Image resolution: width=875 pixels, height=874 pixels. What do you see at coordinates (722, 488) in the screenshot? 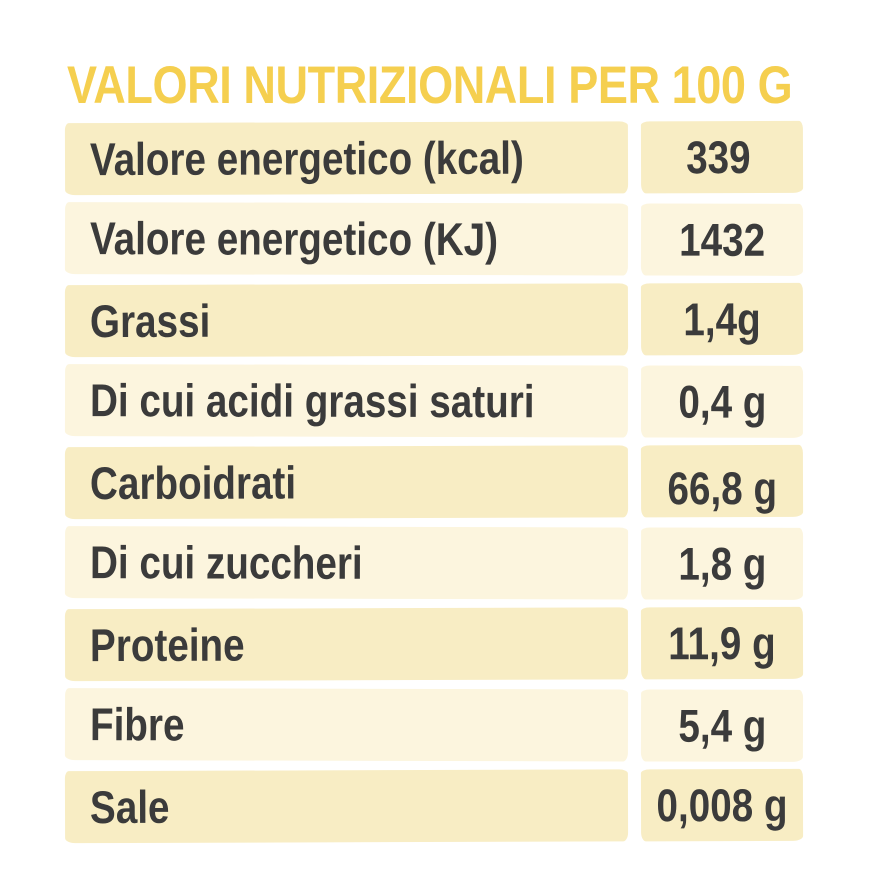
I see `nutrient-value: 66,8 g` at bounding box center [722, 488].